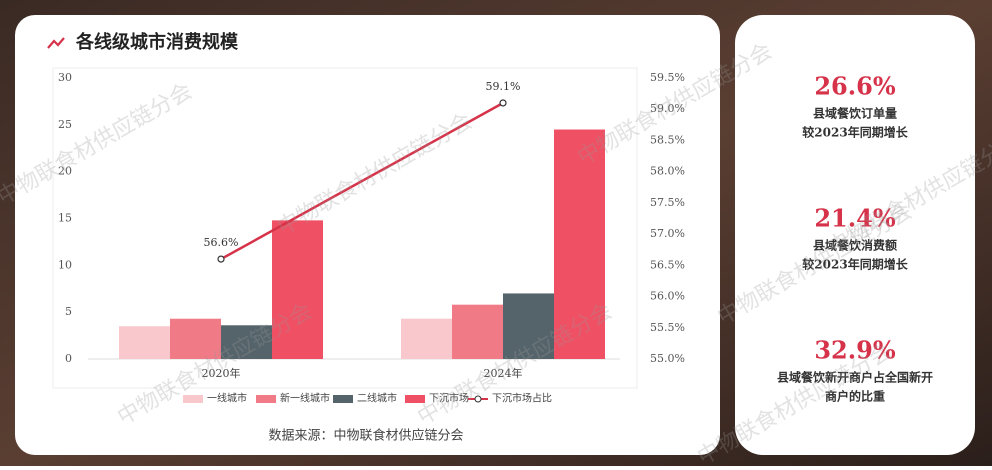  What do you see at coordinates (854, 86) in the screenshot?
I see `stat-value: 26.6%` at bounding box center [854, 86].